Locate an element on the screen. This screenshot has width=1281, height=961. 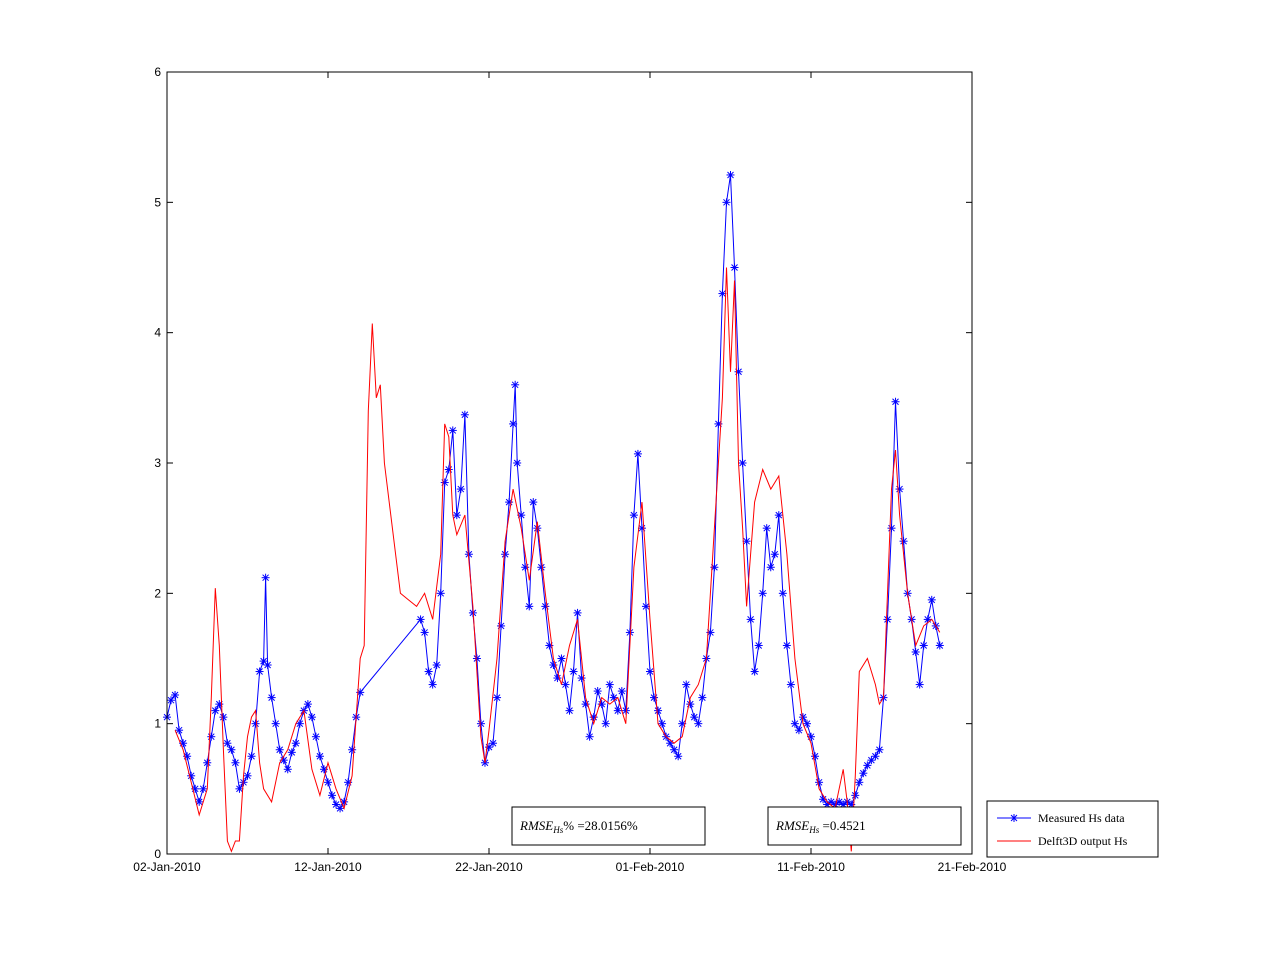
y-tick-label: 1 is located at coordinates (157, 724).